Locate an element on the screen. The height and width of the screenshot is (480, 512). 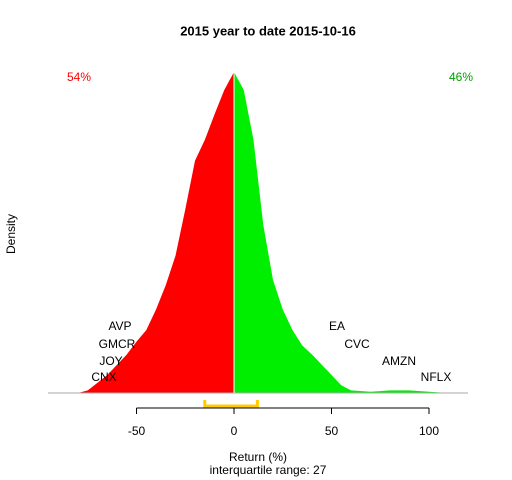
x-tick-label: -50 is located at coordinates (137, 431).